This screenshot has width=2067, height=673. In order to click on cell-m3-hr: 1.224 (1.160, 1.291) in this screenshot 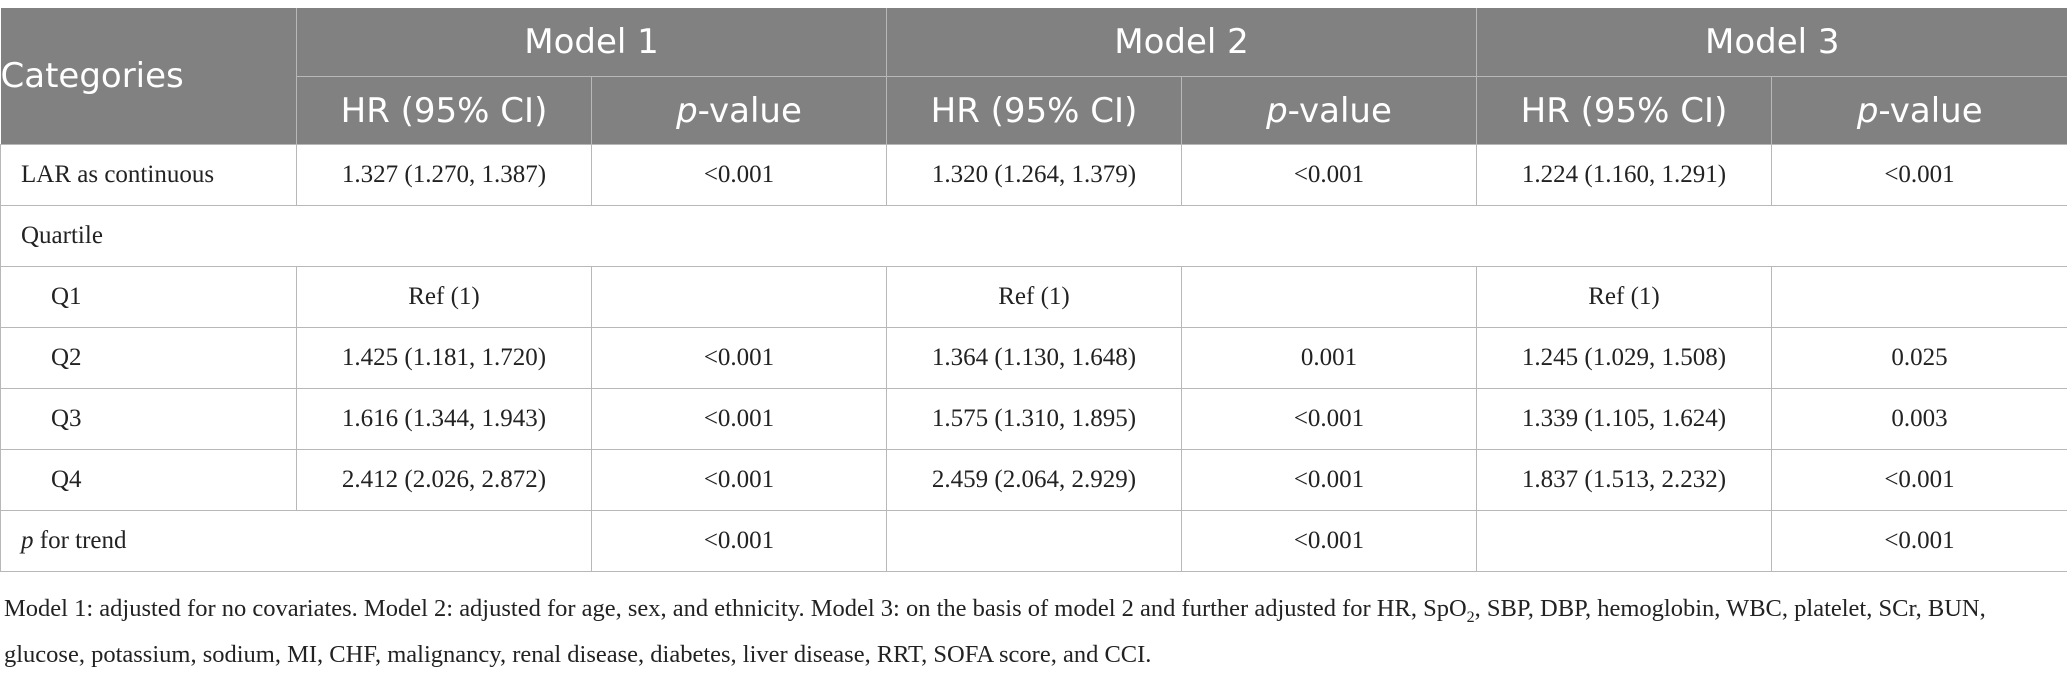, I will do `click(1624, 175)`.